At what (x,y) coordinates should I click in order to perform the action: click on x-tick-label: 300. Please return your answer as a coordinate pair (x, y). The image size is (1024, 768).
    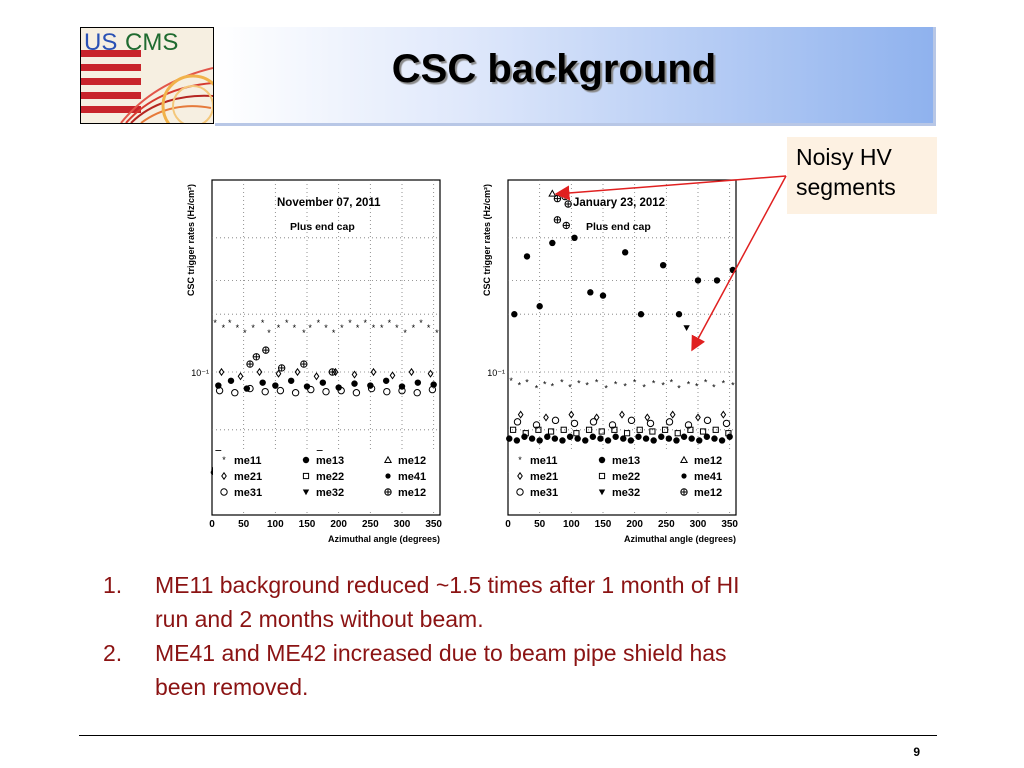
    Looking at the image, I should click on (402, 524).